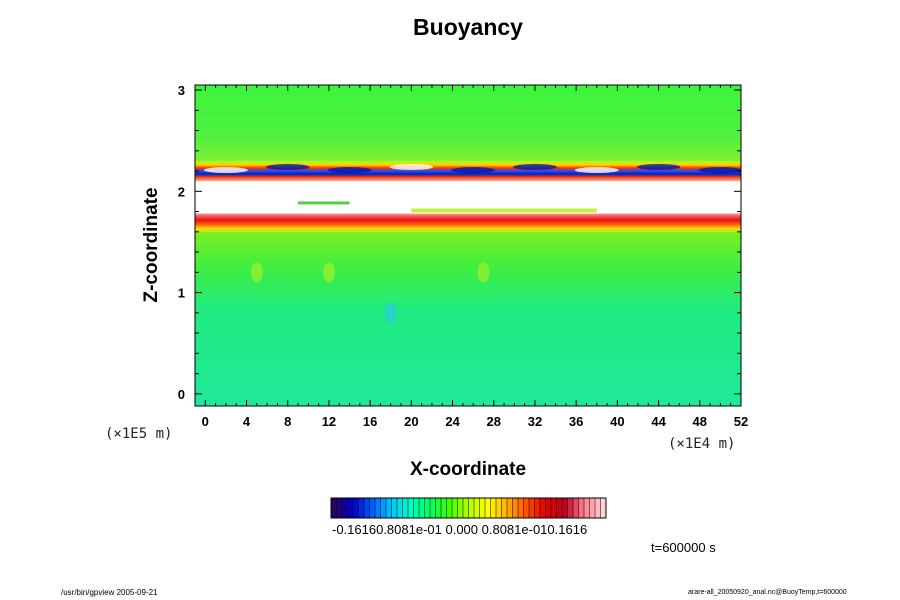  Describe the element at coordinates (468, 469) in the screenshot. I see `x-axis-label: X-coordinate` at that location.